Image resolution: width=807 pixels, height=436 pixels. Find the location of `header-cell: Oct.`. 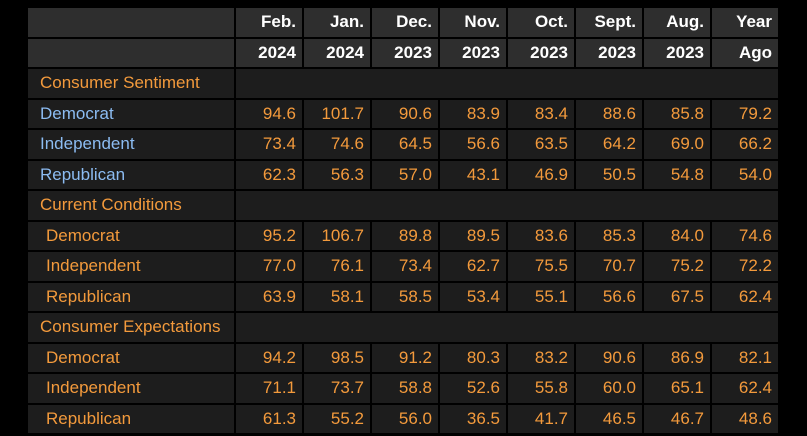

header-cell: Oct. is located at coordinates (541, 22).